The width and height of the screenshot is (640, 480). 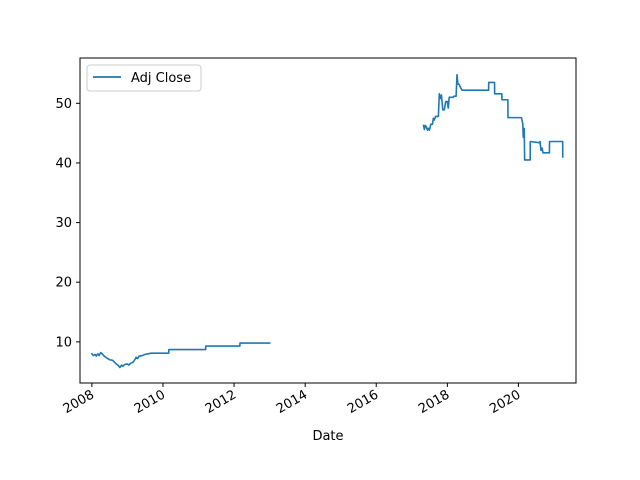 I want to click on y-tick-label: 50, so click(x=63, y=104).